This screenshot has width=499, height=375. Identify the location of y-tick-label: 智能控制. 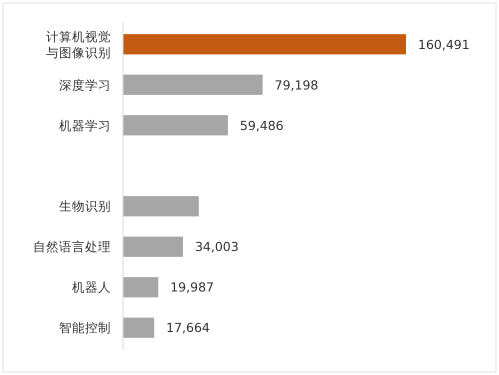
(85, 328).